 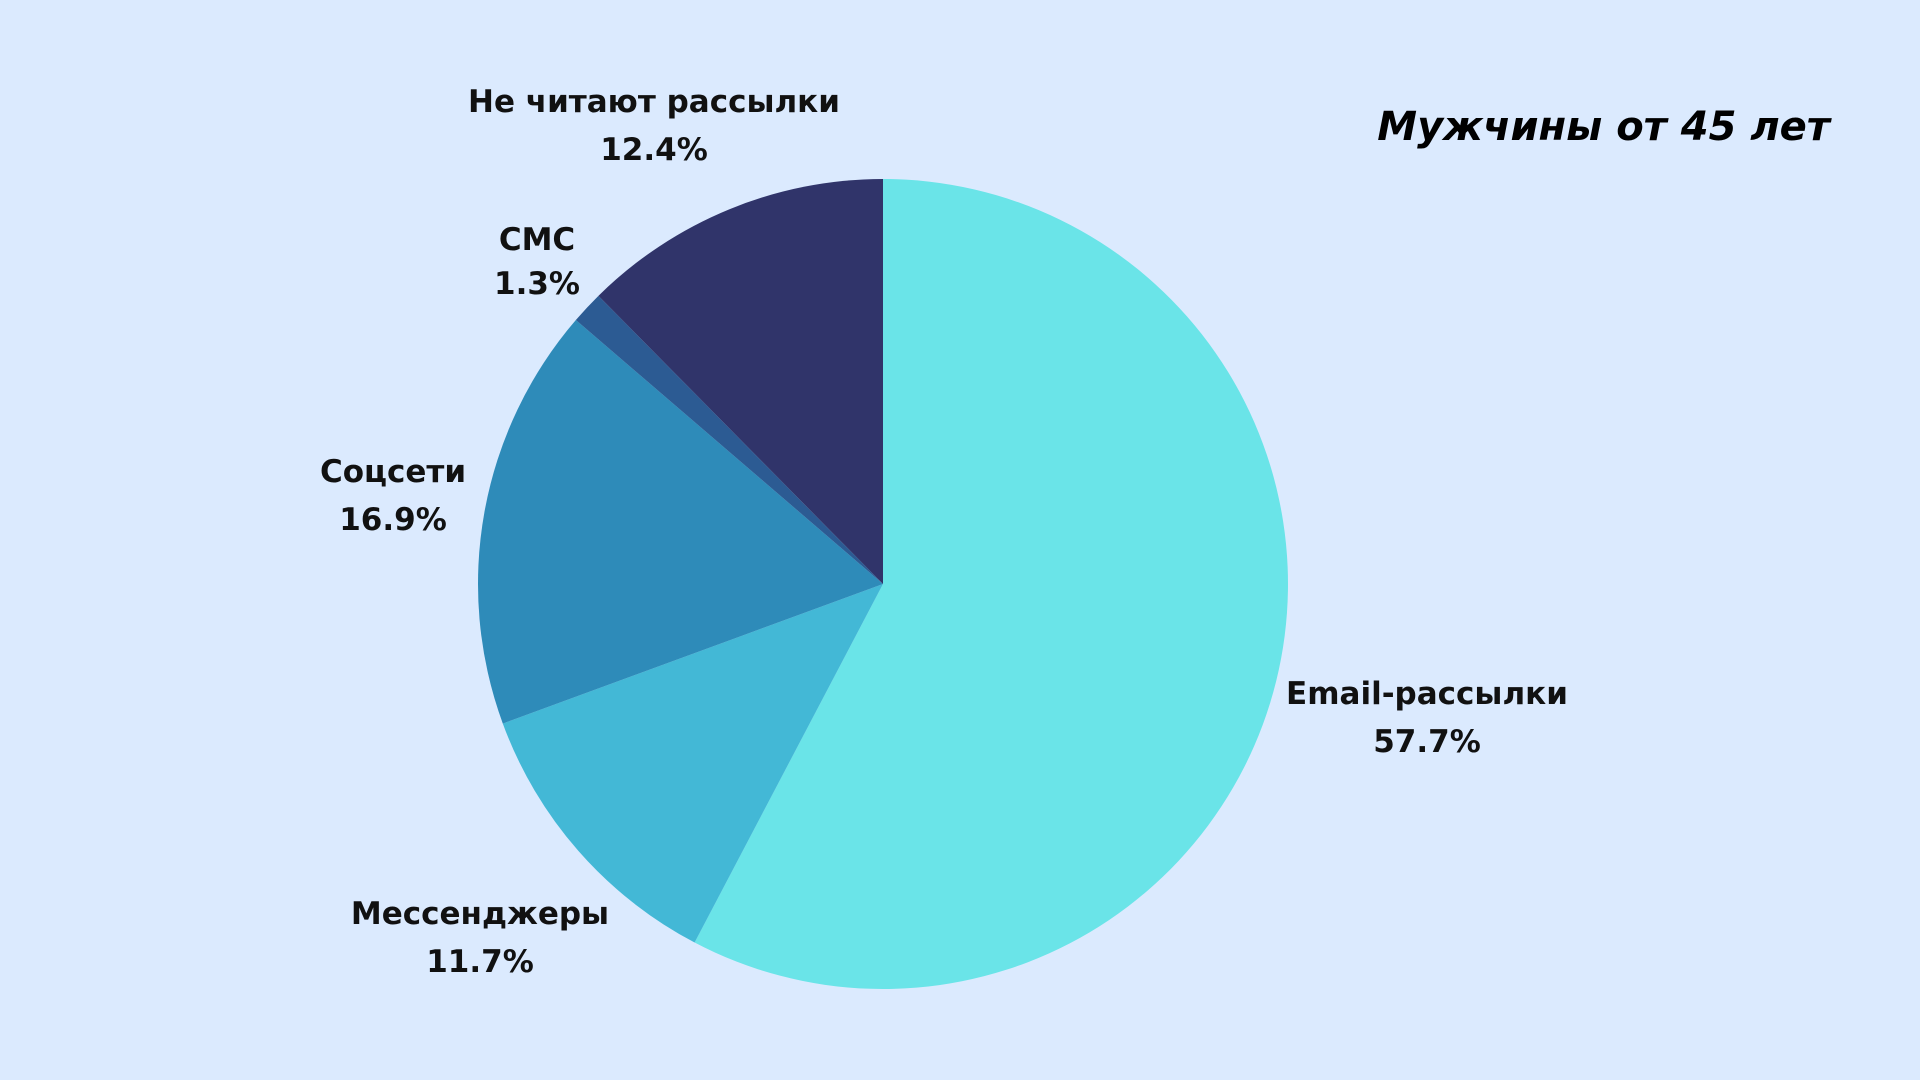 What do you see at coordinates (537, 240) in the screenshot?
I see `slice-name-sms: СМС` at bounding box center [537, 240].